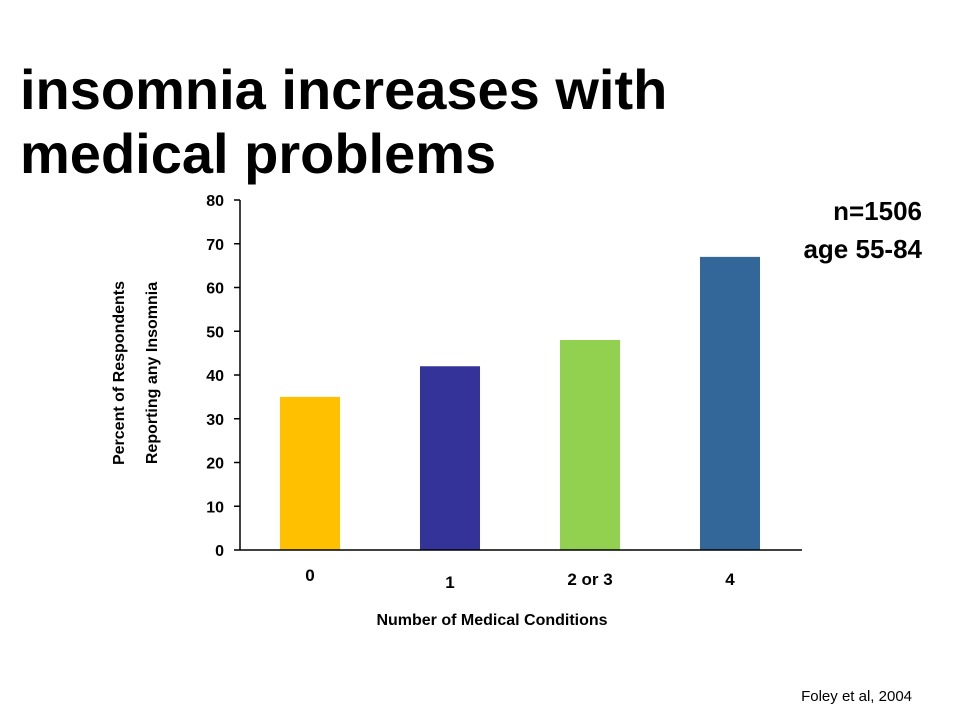  Describe the element at coordinates (215, 332) in the screenshot. I see `y-tick-label-5: 50` at that location.